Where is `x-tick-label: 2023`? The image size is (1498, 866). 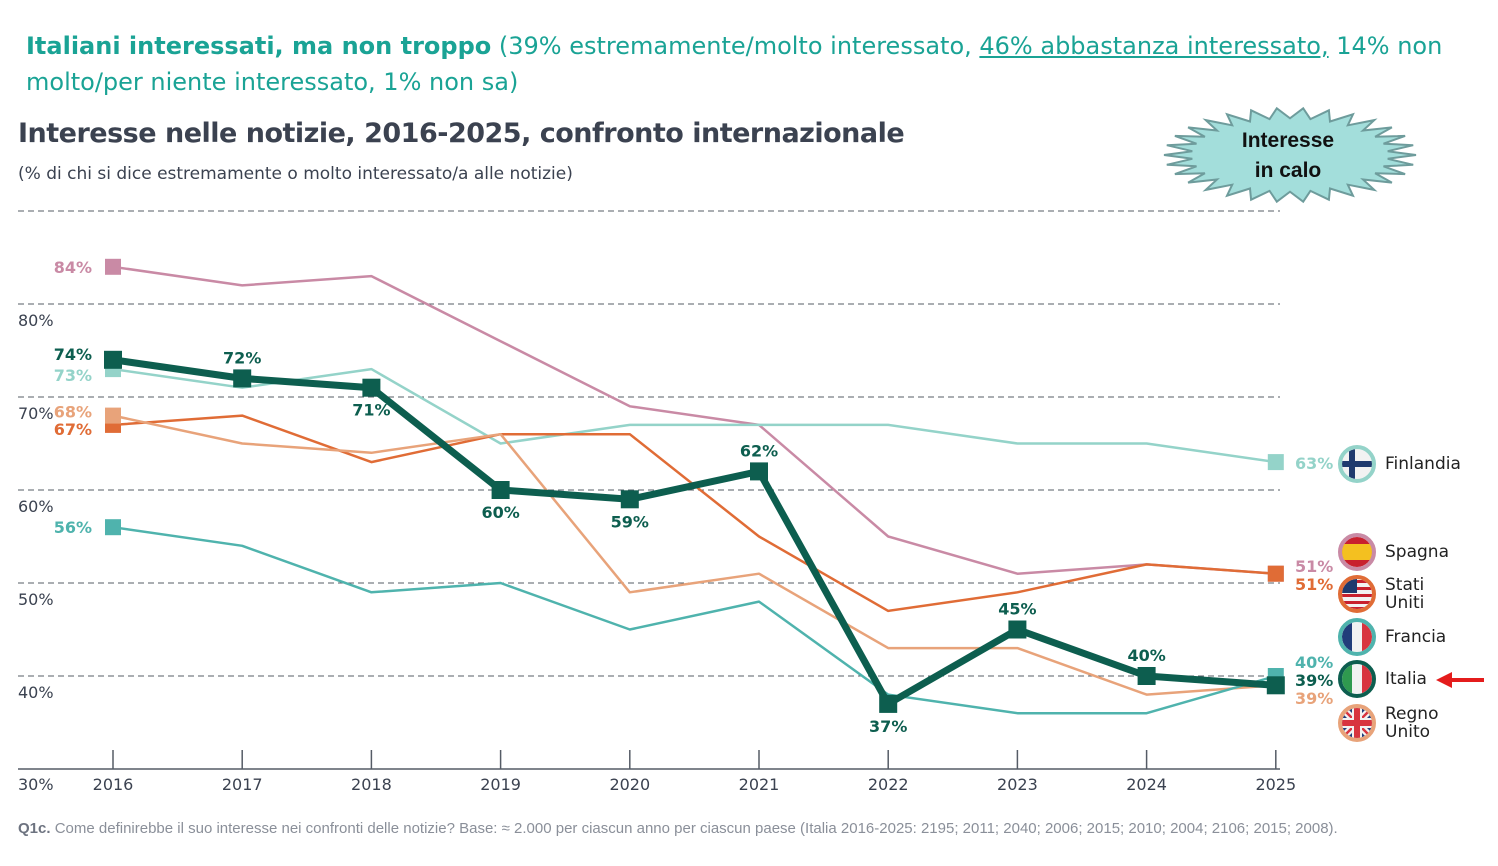 x-tick-label: 2023 is located at coordinates (1017, 784).